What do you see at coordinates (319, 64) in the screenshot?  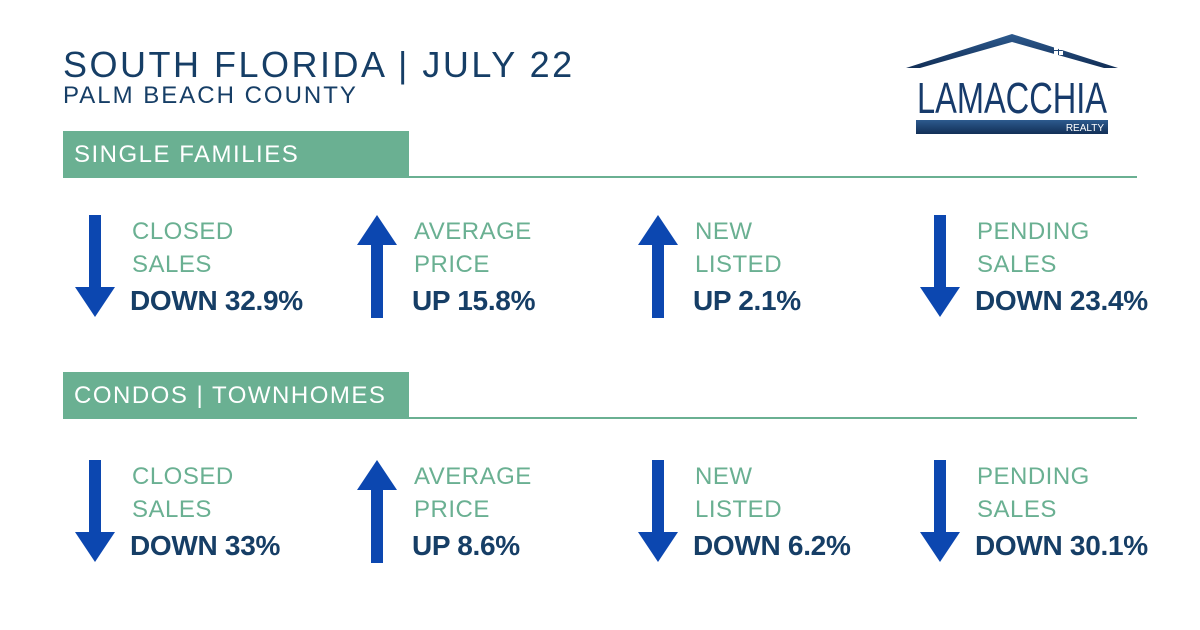 I see `page-title: SOUTH FLORIDA | JULY 22` at bounding box center [319, 64].